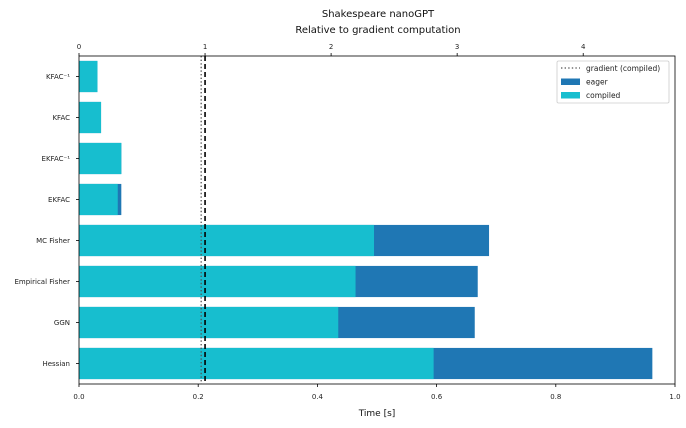 This screenshot has width=686, height=428. What do you see at coordinates (377, 392) in the screenshot?
I see `bottom-x-axis: 0.0 0.2 0.4 0.6 0.8 1.0` at bounding box center [377, 392].